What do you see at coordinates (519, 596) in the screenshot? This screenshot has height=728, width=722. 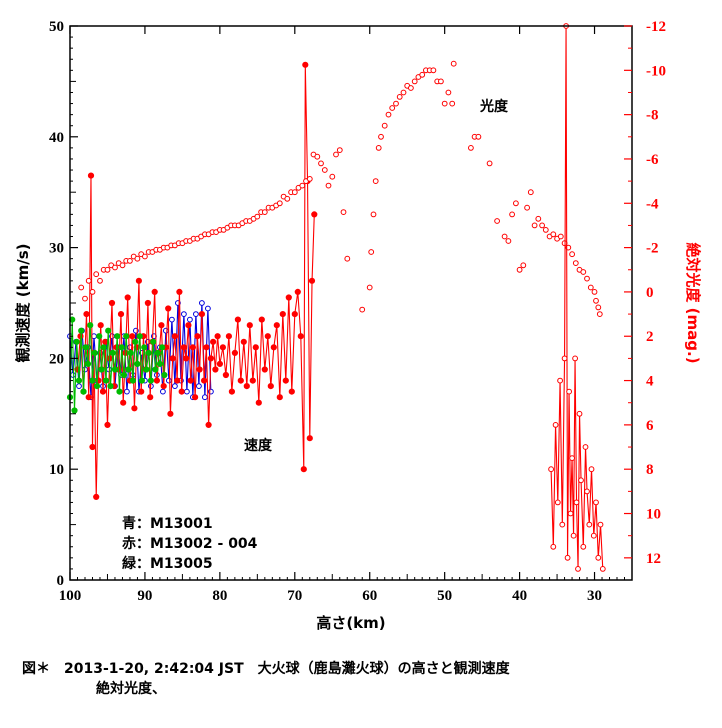 I see `x-tick-label: 40` at bounding box center [519, 596].